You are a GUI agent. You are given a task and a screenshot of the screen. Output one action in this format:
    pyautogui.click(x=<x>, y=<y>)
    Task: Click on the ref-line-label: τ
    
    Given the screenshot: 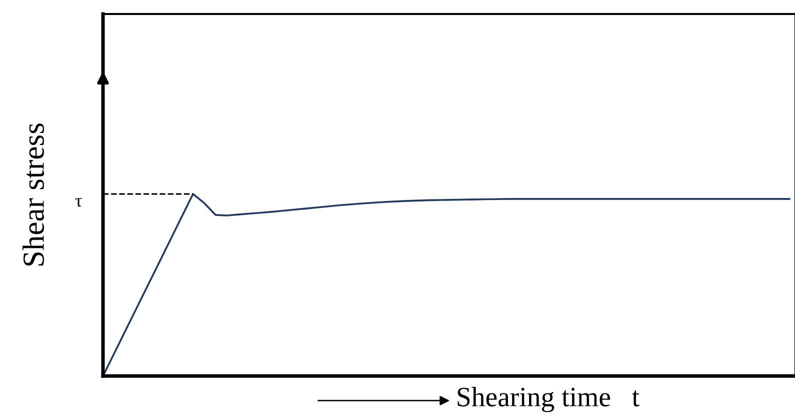 What is the action you would take?
    pyautogui.click(x=78, y=202)
    